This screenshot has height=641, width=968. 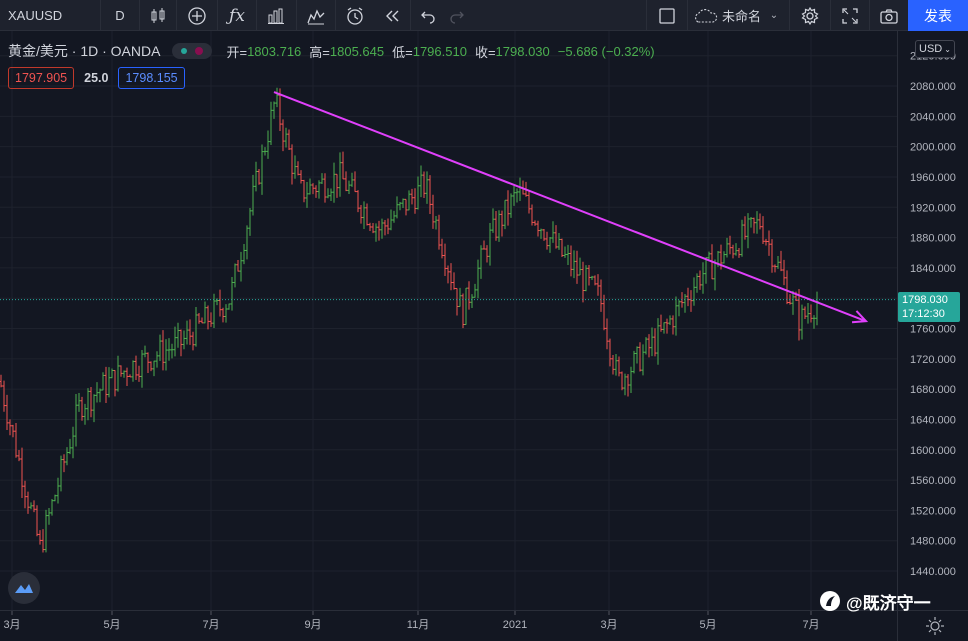 What do you see at coordinates (929, 307) in the screenshot?
I see `last-price-label: 1798.030 17:12:30` at bounding box center [929, 307].